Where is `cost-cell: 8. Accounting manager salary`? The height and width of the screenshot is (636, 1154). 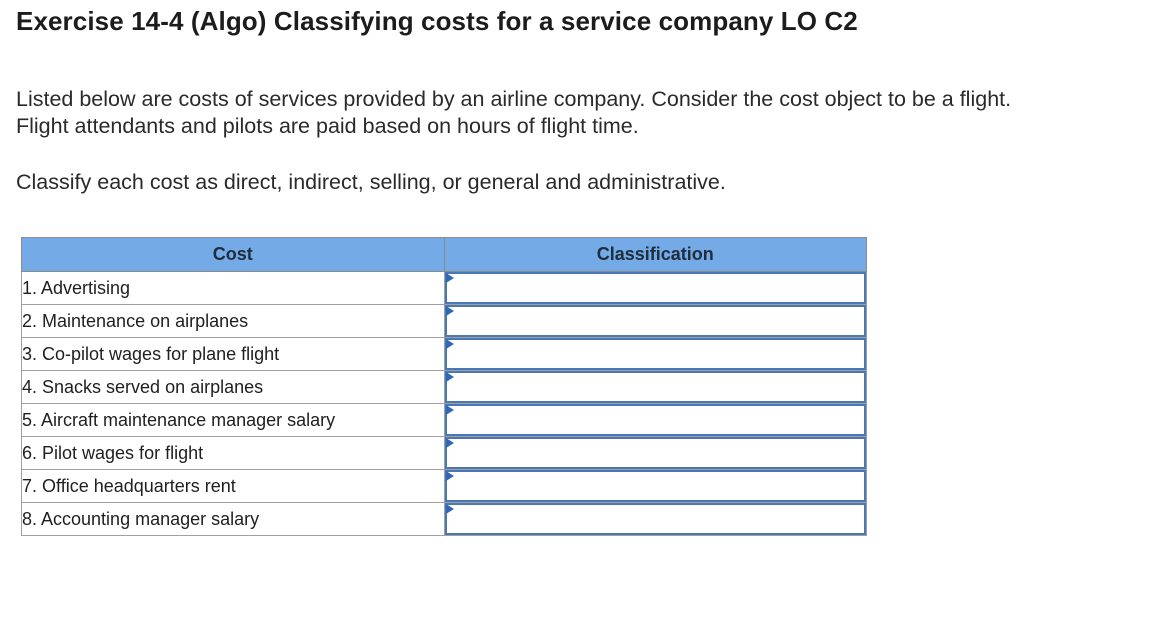 cost-cell: 8. Accounting manager salary is located at coordinates (233, 519).